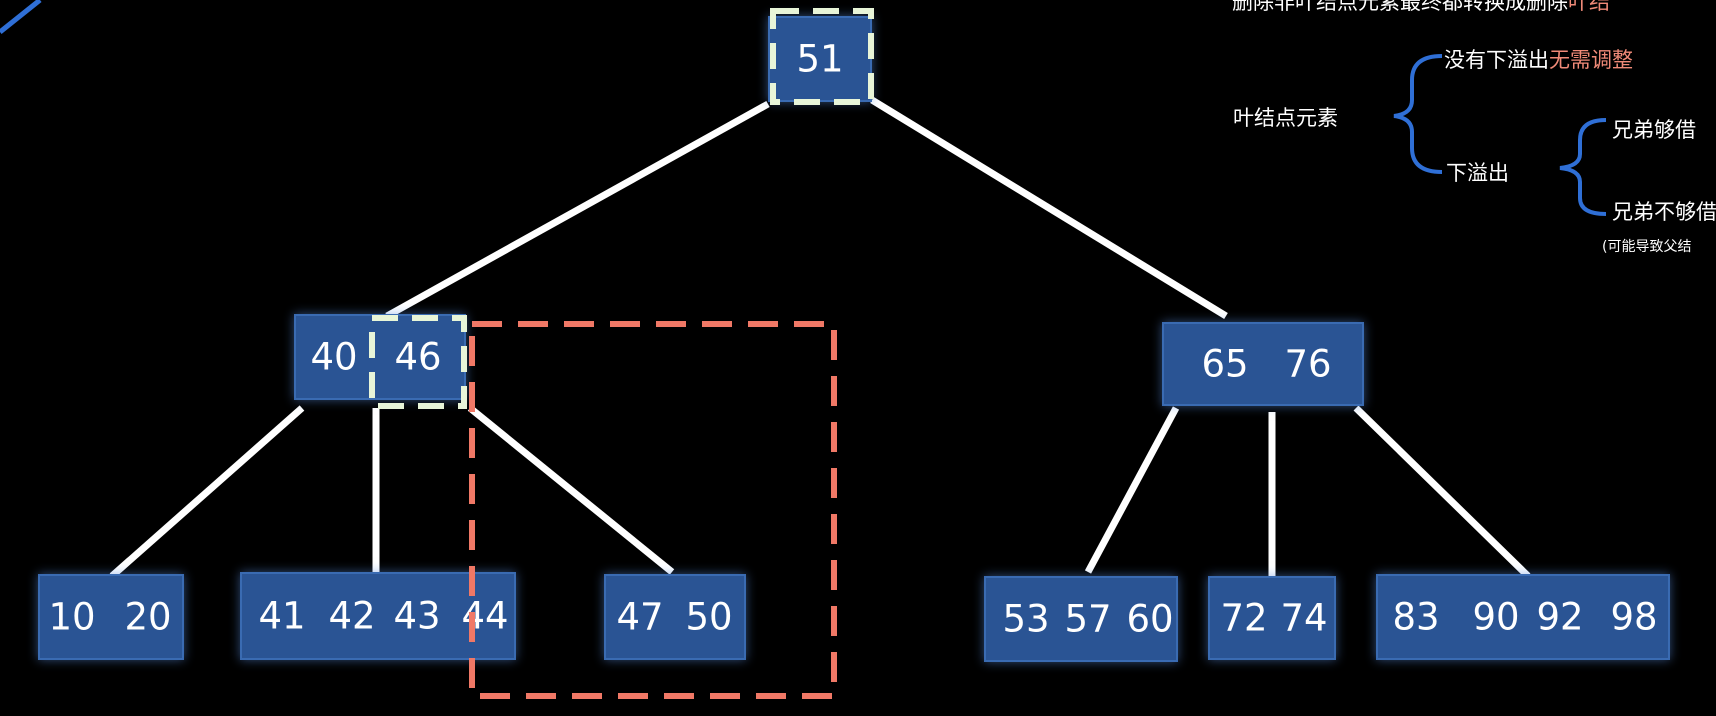 The image size is (1716, 716). I want to click on subtree-highlight-box, so click(653, 510).